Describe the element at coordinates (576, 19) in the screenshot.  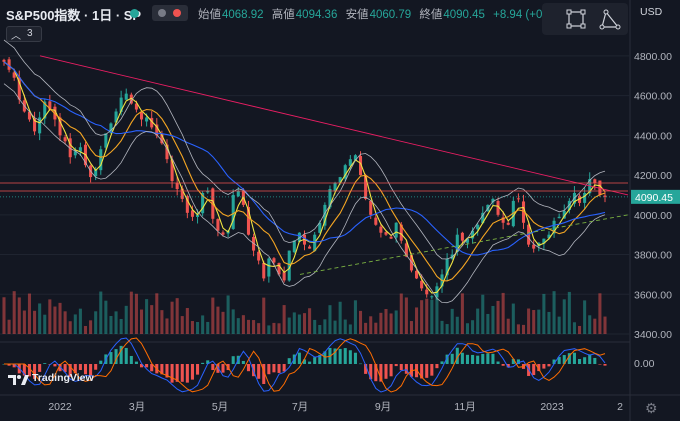
I see `box-icon` at that location.